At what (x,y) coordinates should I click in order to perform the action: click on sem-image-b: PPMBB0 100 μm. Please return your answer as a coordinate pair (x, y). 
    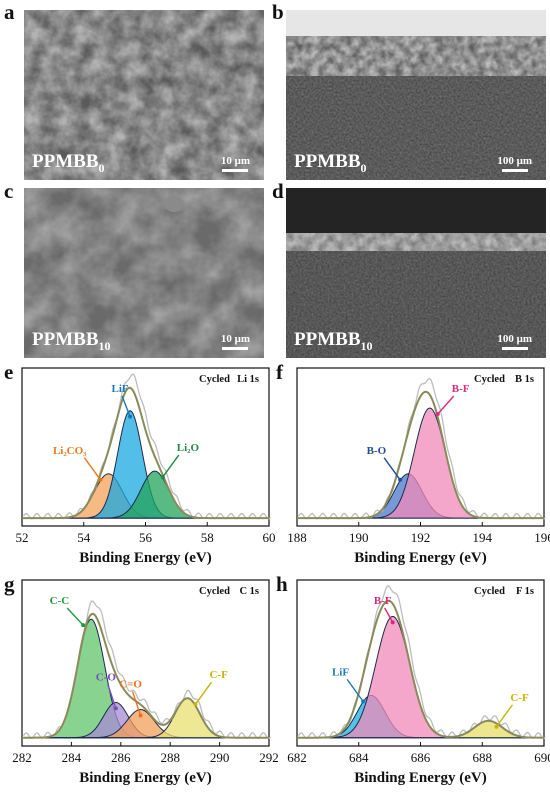
    Looking at the image, I should click on (416, 95).